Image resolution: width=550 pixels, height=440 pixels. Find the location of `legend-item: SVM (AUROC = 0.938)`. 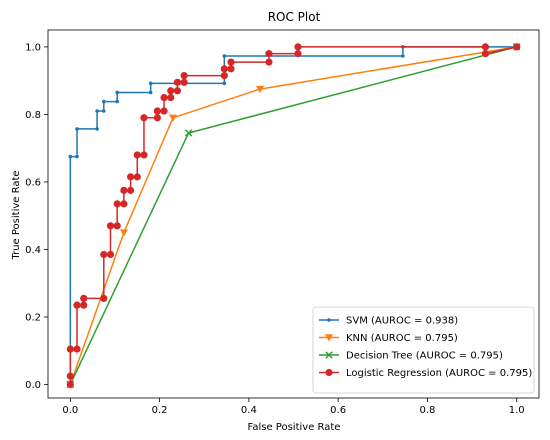

legend-item: SVM (AUROC = 0.938) is located at coordinates (388, 321).